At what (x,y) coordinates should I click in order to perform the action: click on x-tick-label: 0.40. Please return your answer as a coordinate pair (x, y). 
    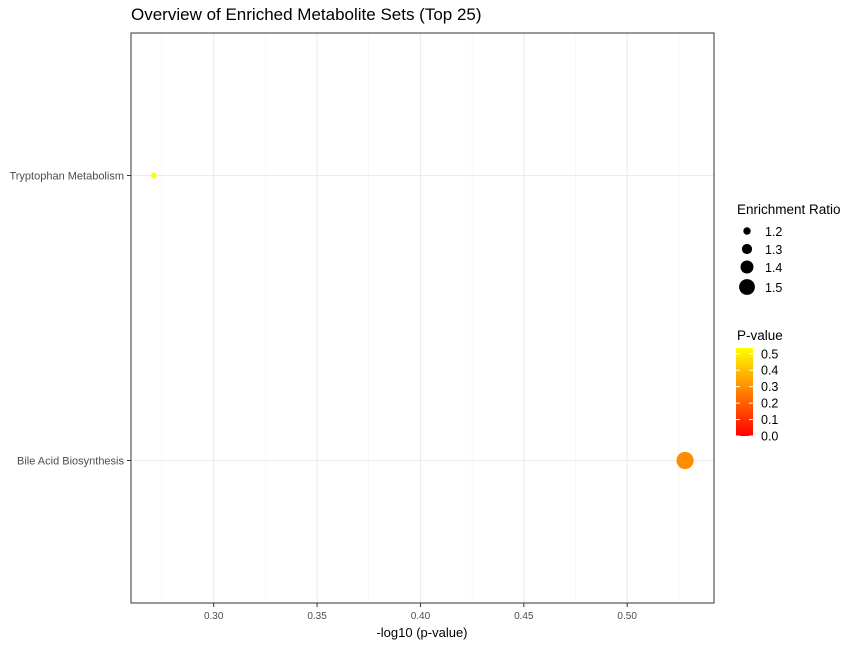
    Looking at the image, I should click on (421, 616).